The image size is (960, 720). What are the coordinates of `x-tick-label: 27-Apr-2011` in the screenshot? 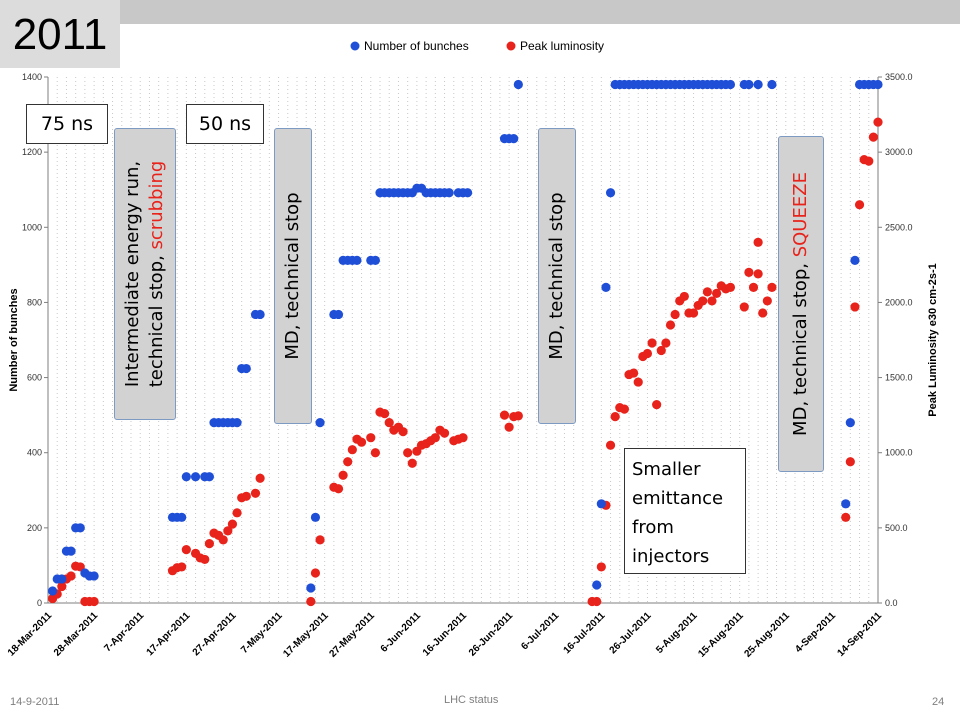 It's located at (215, 634).